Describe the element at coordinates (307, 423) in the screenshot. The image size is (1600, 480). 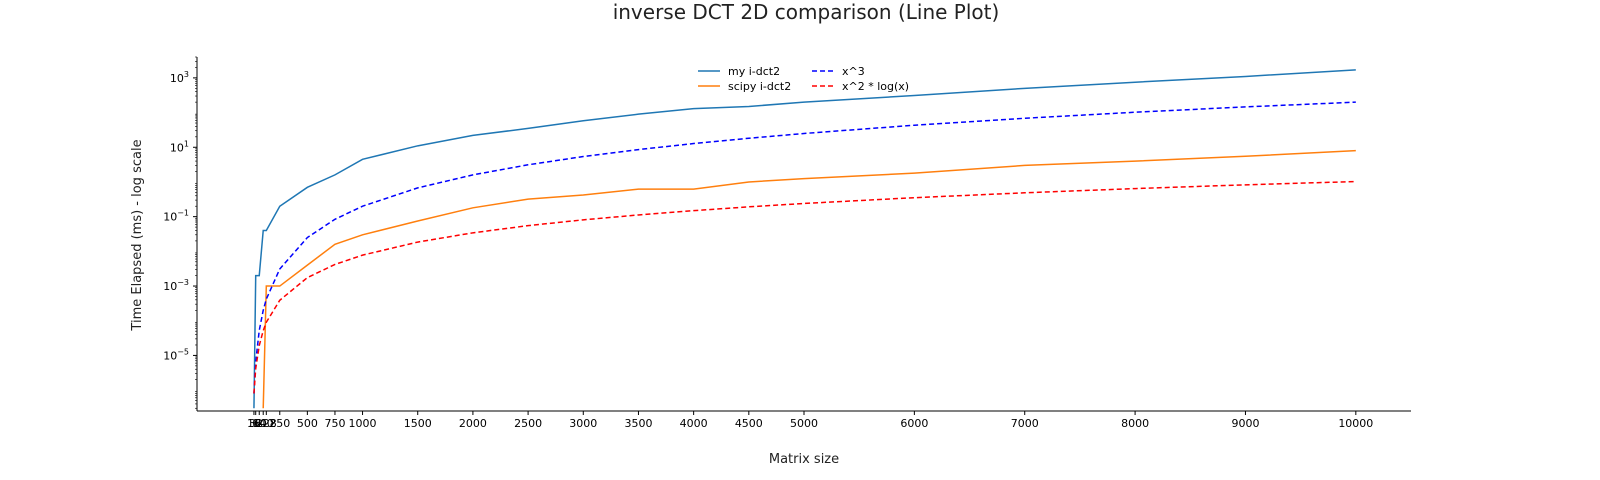
I see `x-tick-label: 500` at that location.